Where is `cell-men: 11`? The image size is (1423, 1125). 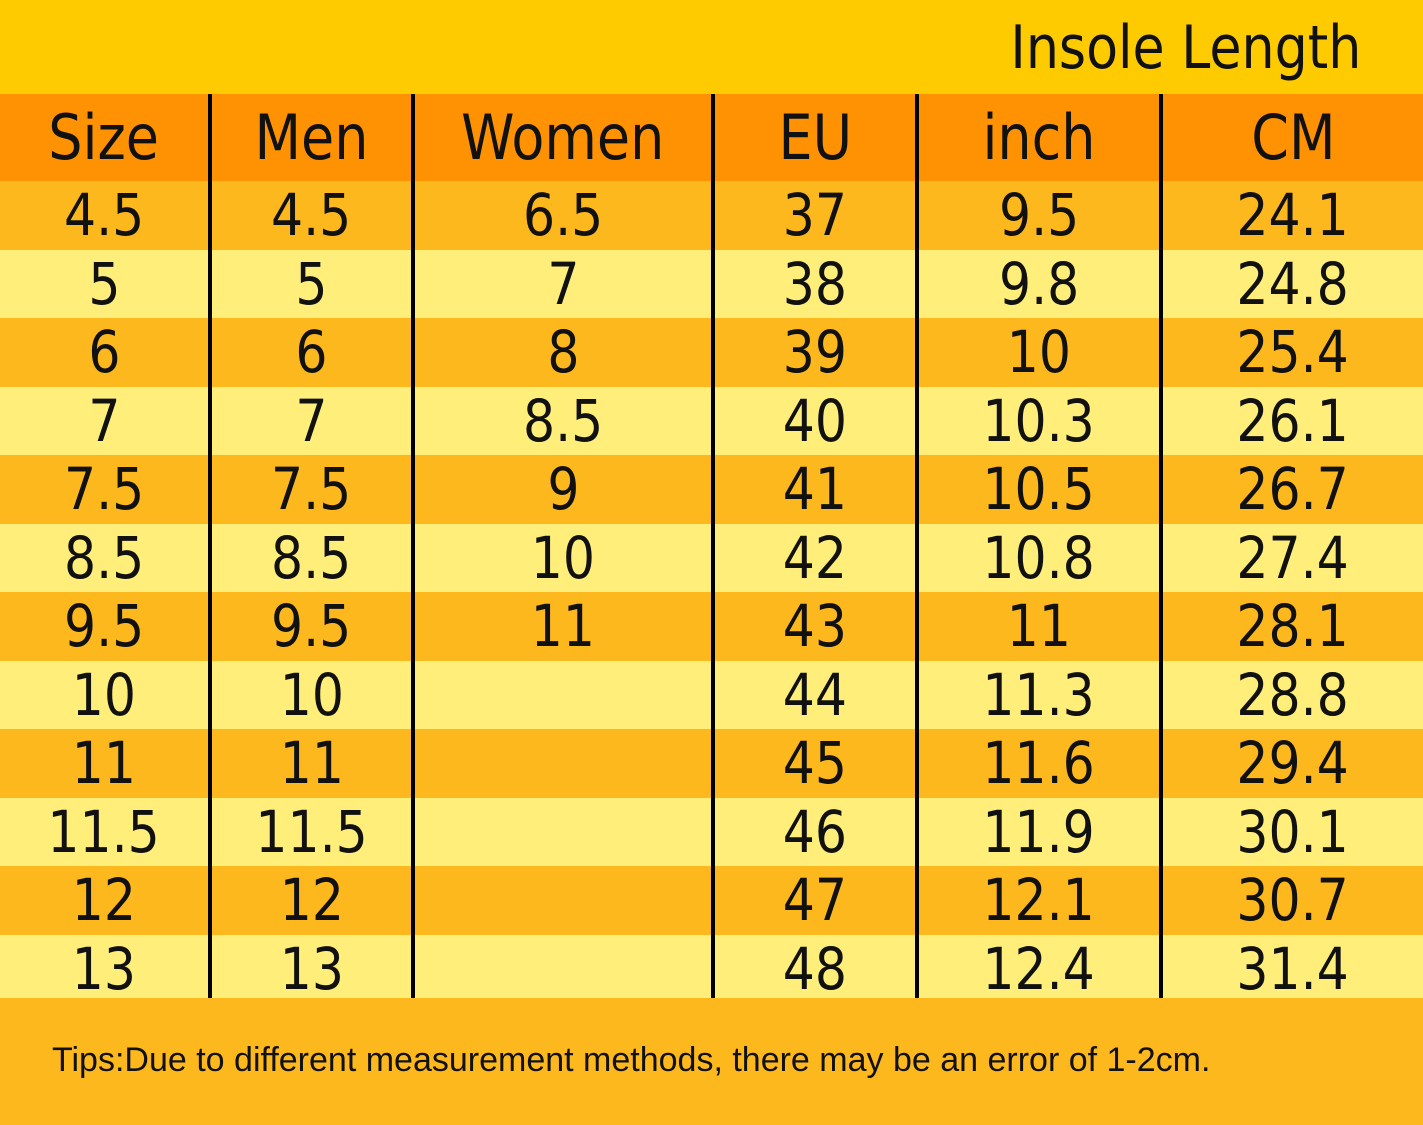
cell-men: 11 is located at coordinates (313, 763).